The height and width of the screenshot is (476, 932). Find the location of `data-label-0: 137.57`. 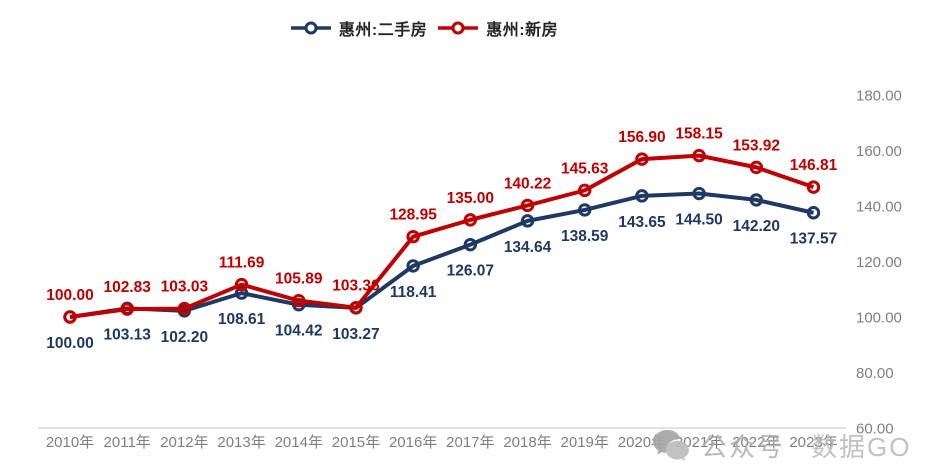

data-label-0: 137.57 is located at coordinates (813, 239).